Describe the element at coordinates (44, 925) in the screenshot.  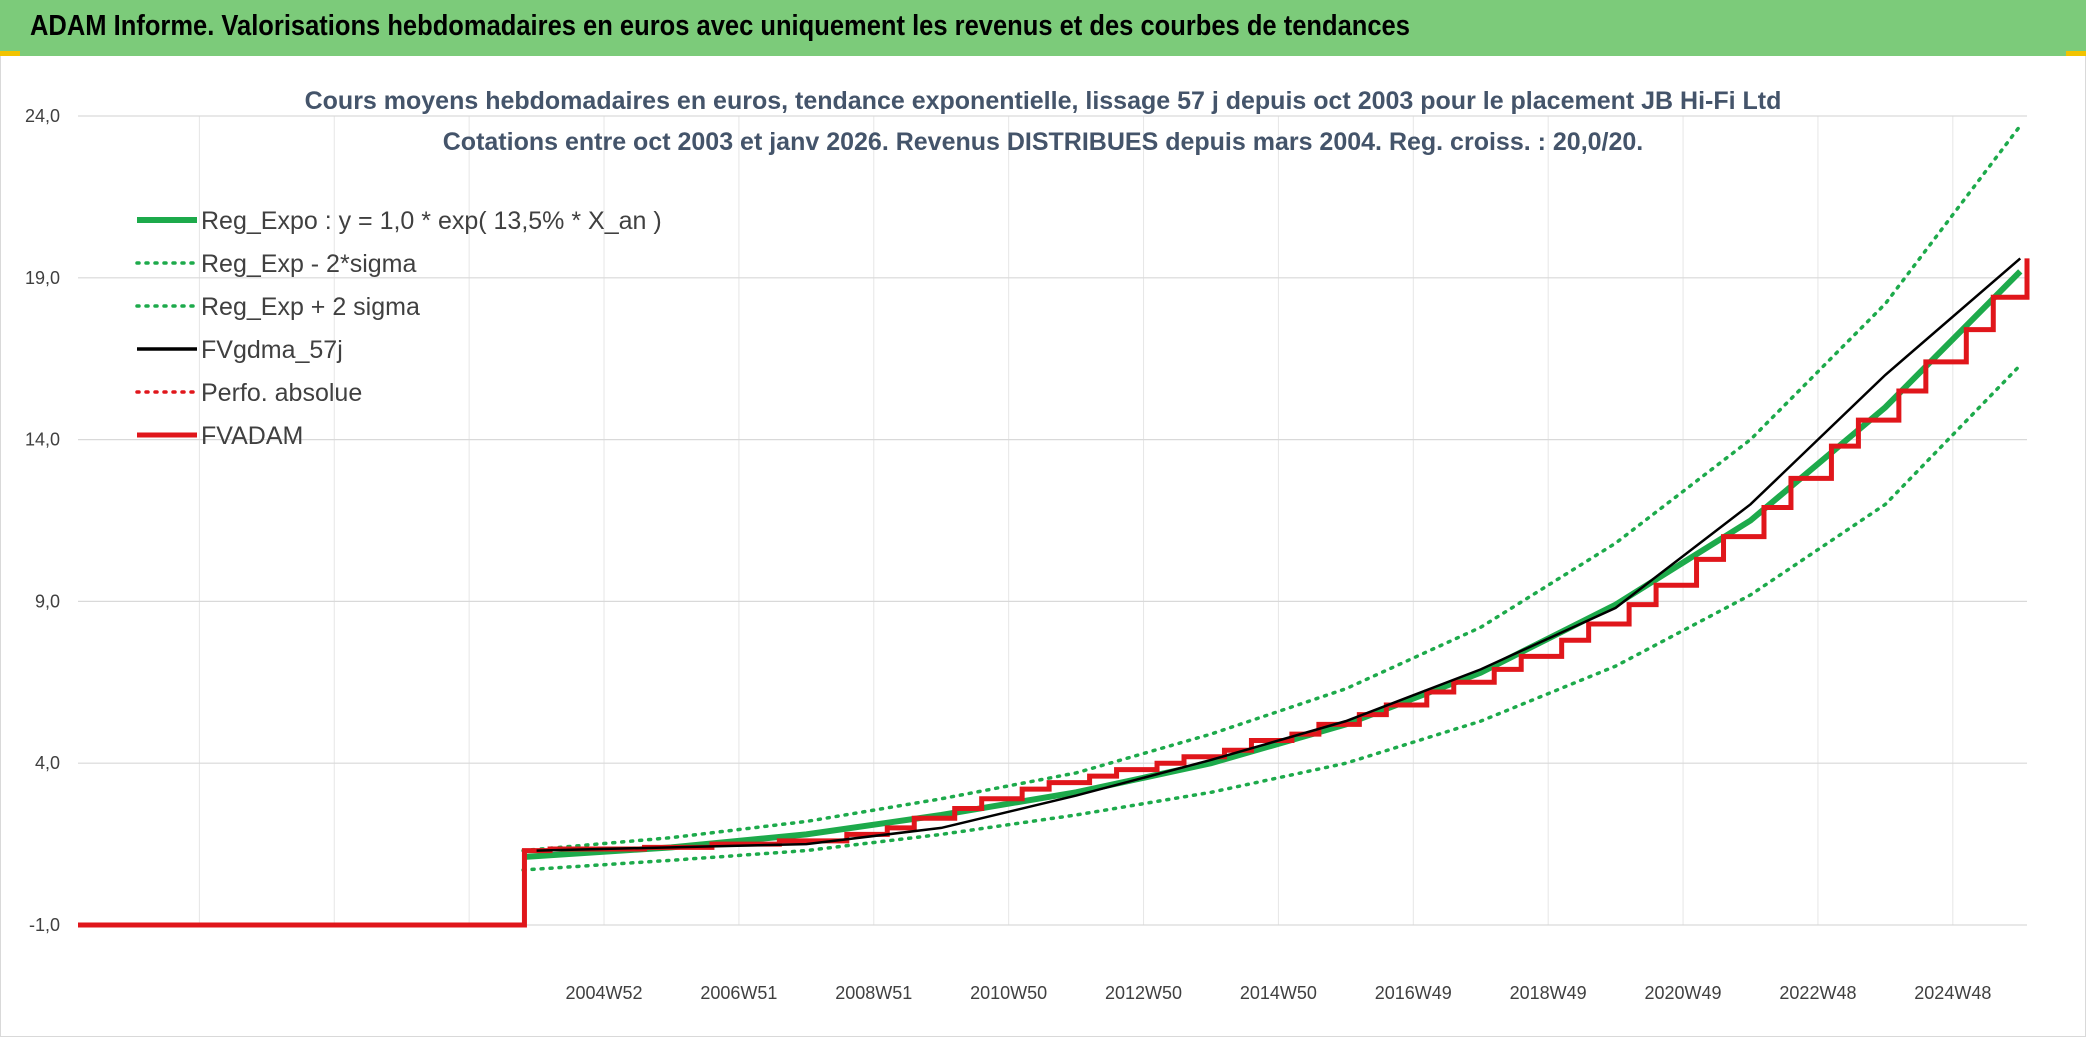
I see `y-tick-label: -1,0` at that location.